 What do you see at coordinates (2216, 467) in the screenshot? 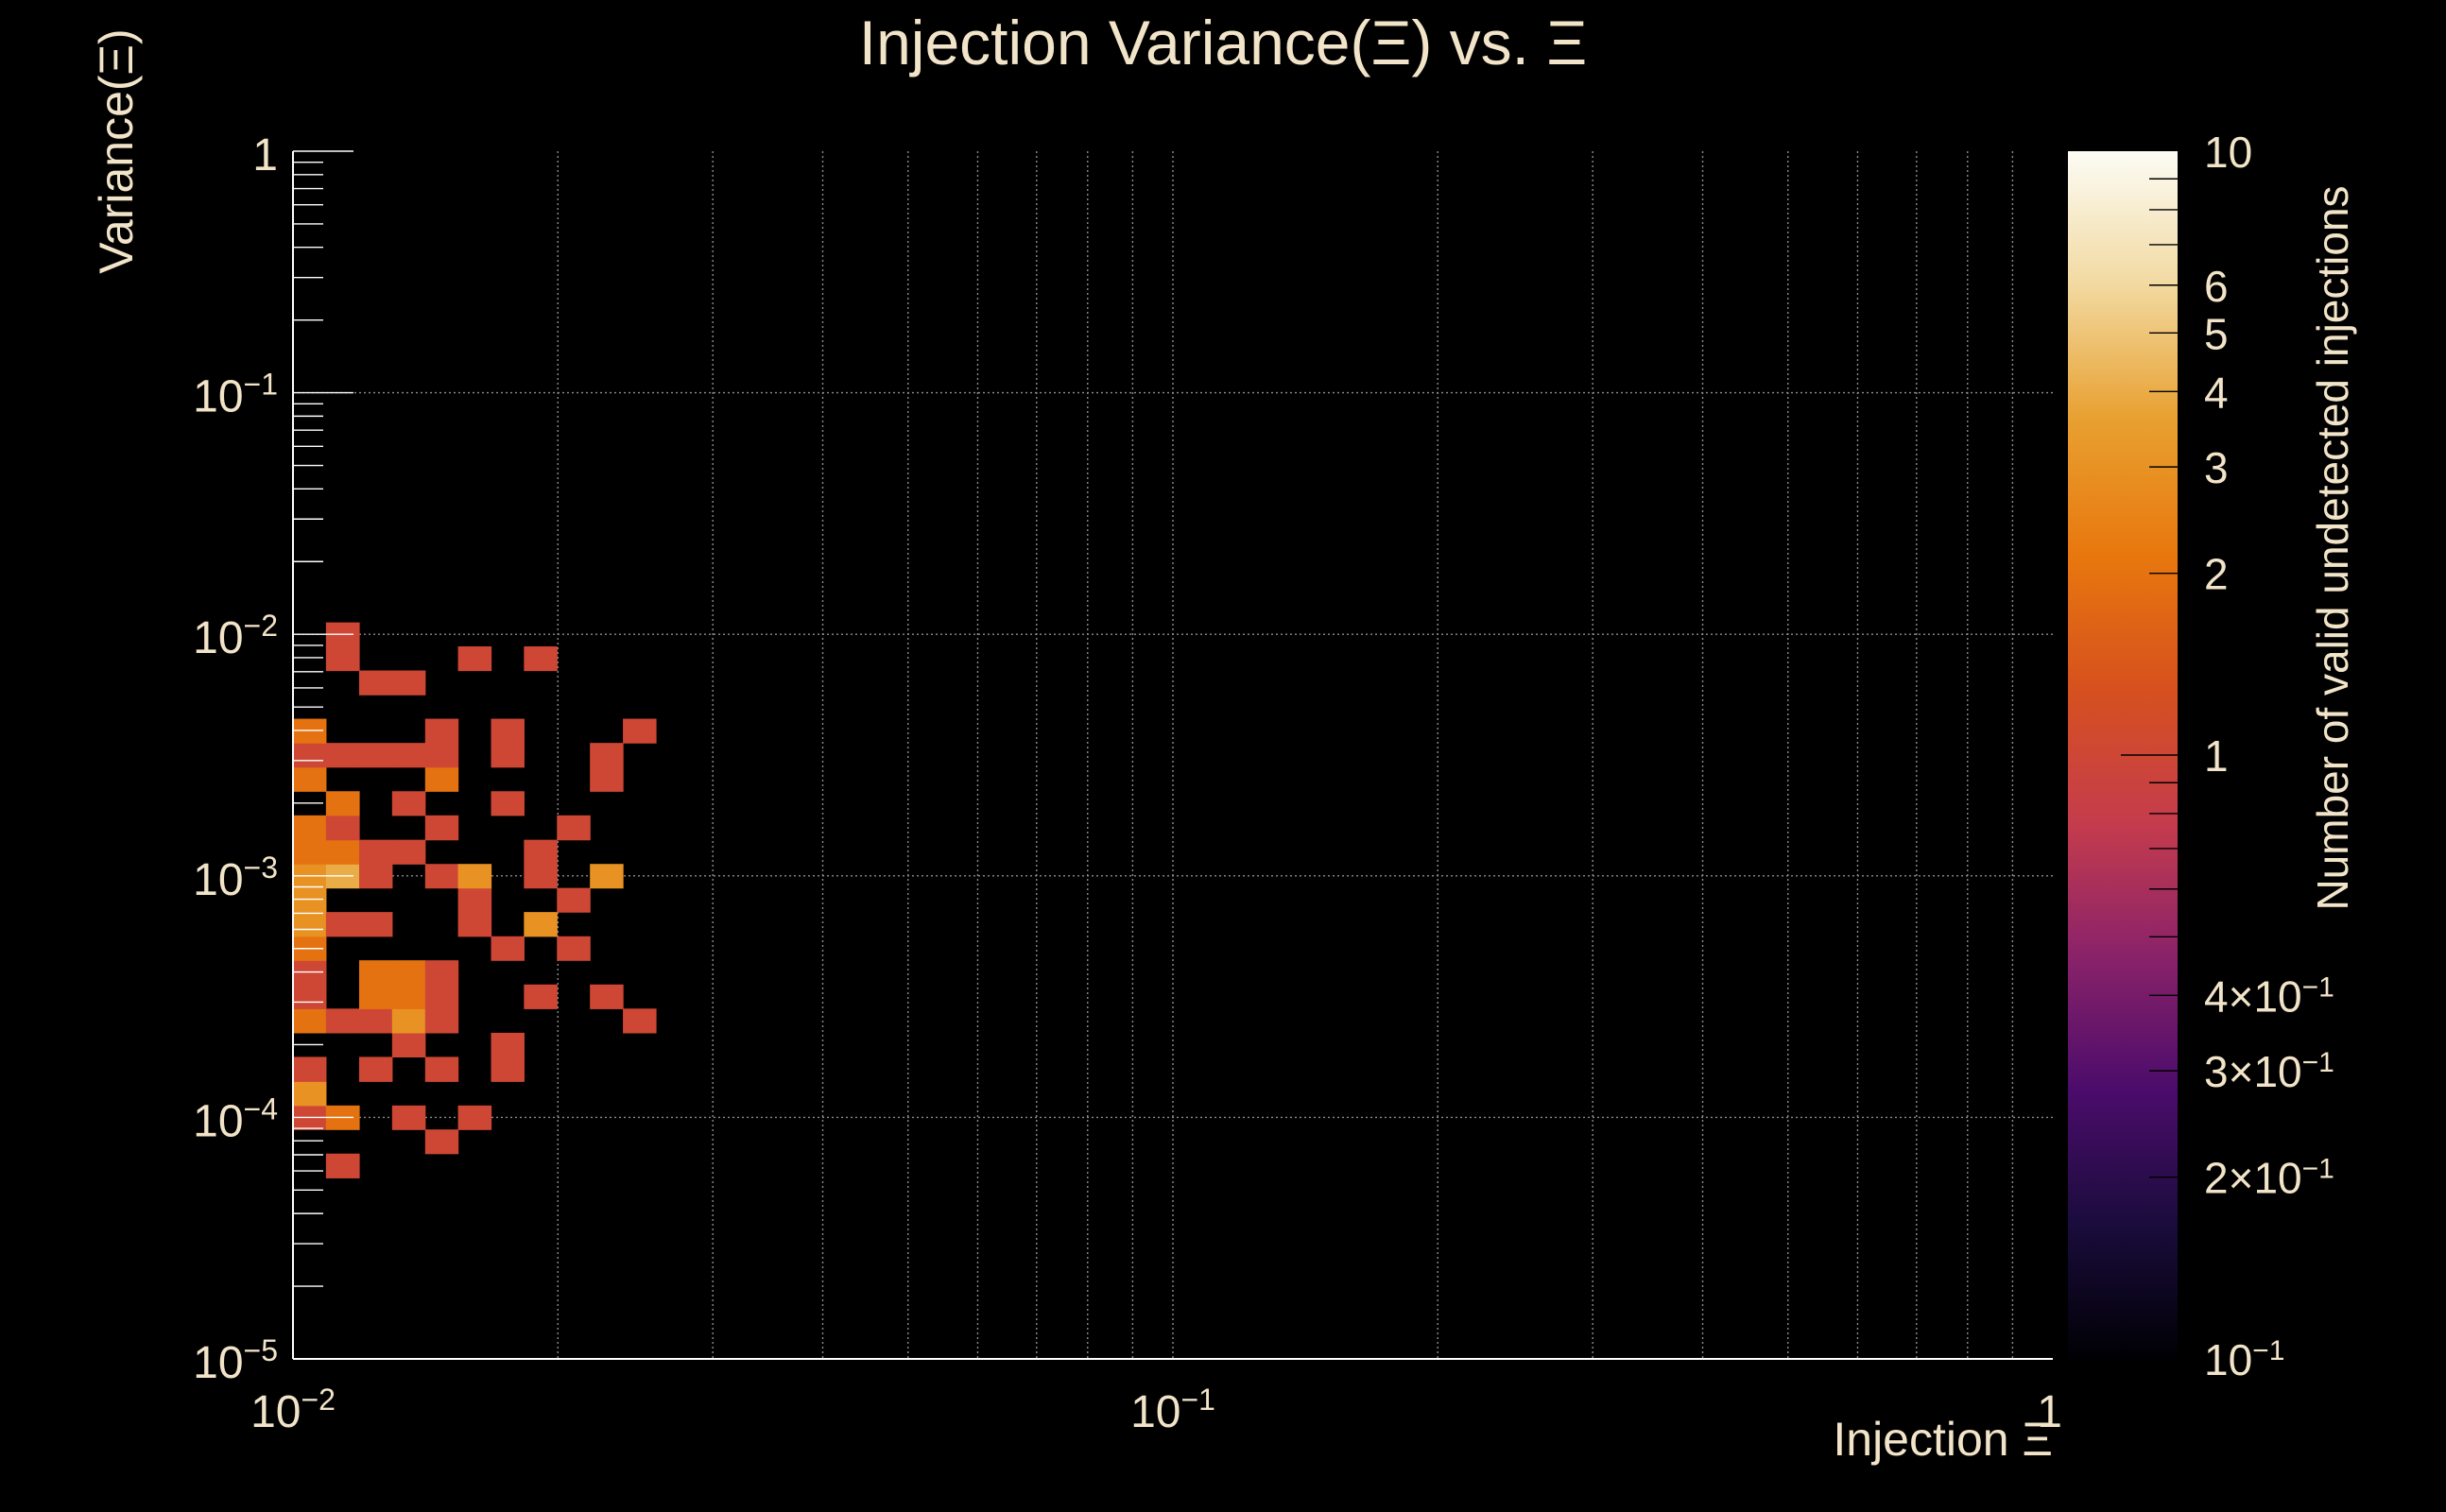
I see `colorbar-tick-label: 3` at bounding box center [2216, 467].